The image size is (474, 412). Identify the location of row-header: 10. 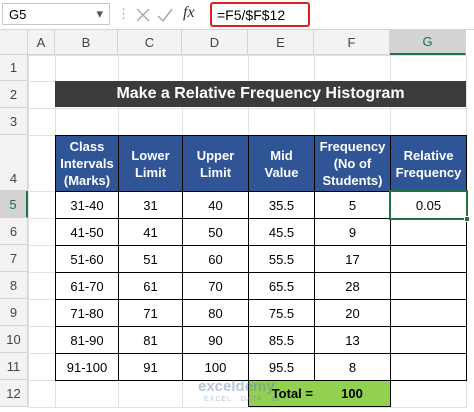
(14, 339).